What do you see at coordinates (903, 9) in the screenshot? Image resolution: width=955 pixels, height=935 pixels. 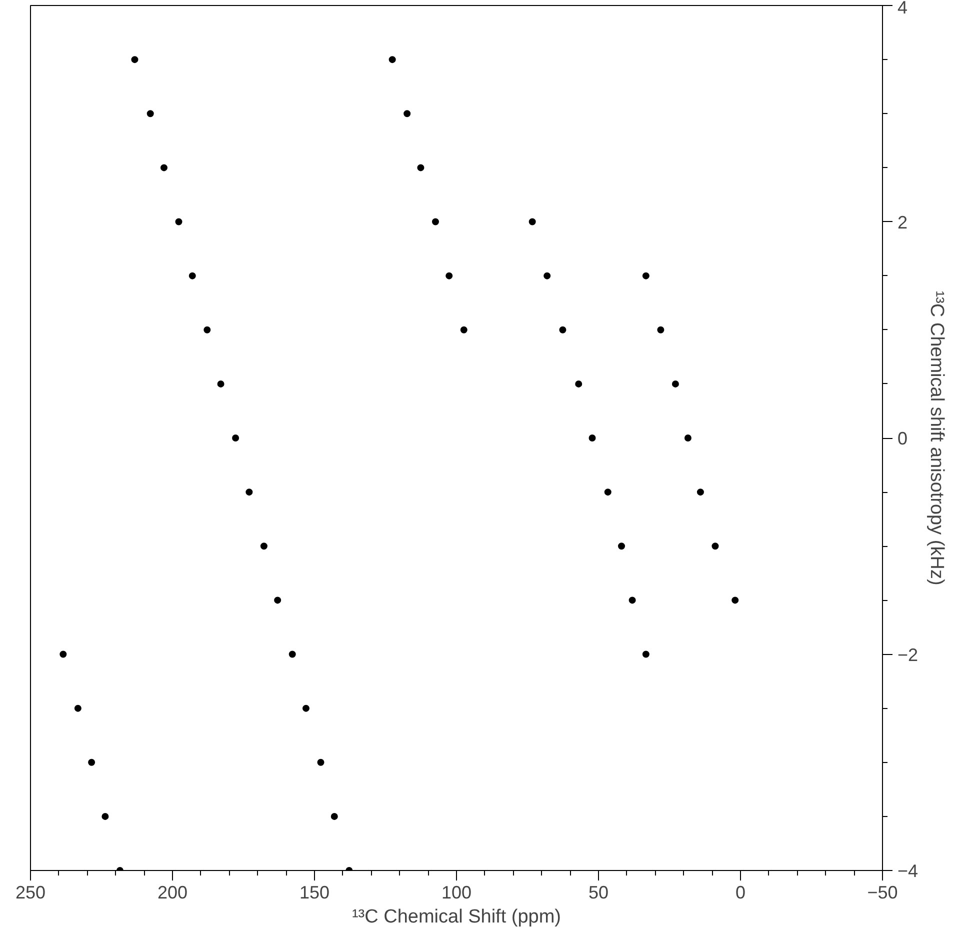 I see `y-tick-label: 4` at bounding box center [903, 9].